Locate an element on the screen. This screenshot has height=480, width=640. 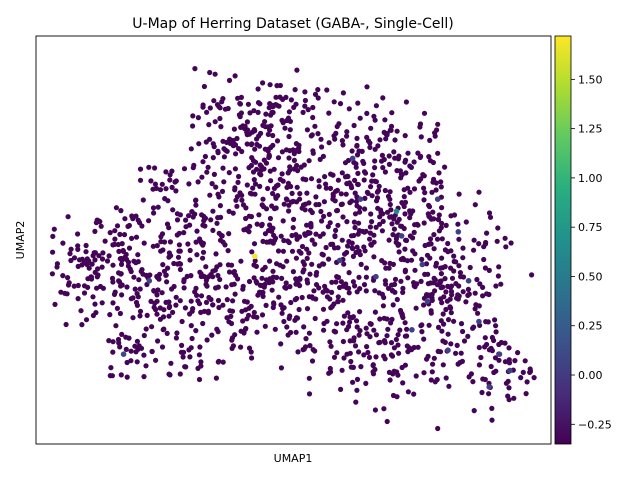
highlighted-point is located at coordinates (510, 370).